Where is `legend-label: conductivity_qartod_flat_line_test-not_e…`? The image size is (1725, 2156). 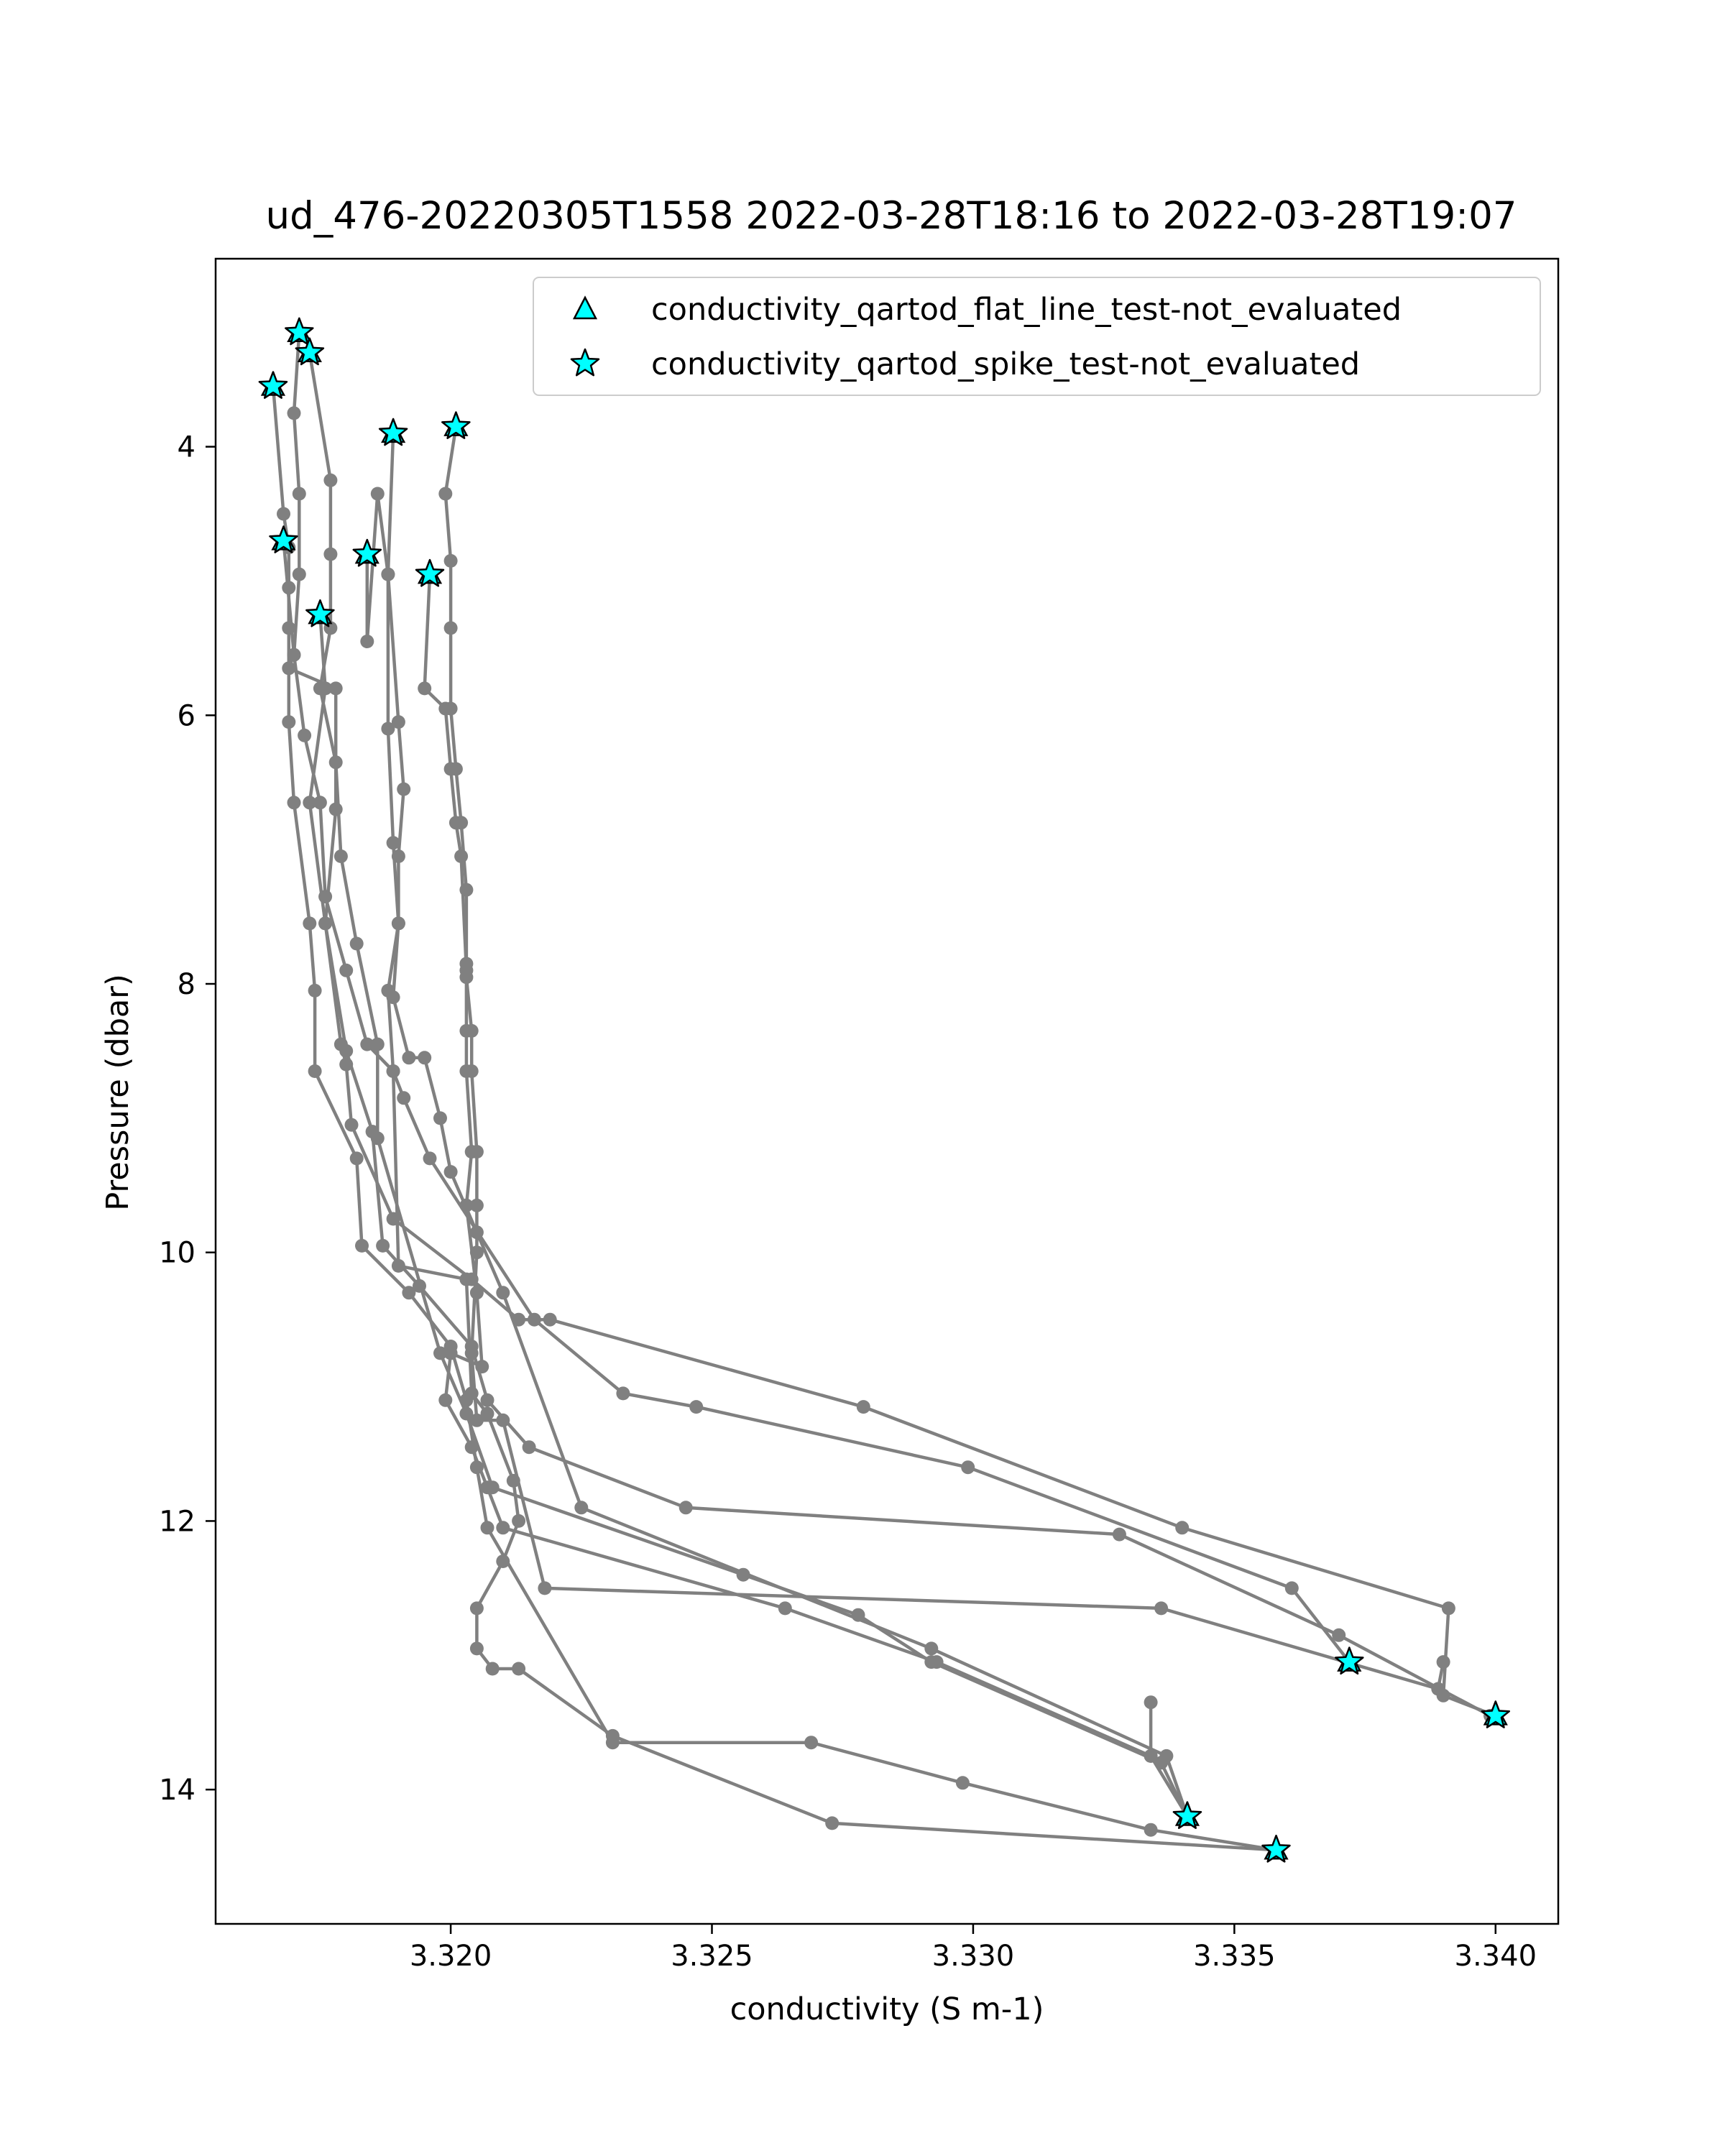 legend-label: conductivity_qartod_flat_line_test-not_e… is located at coordinates (1026, 310).